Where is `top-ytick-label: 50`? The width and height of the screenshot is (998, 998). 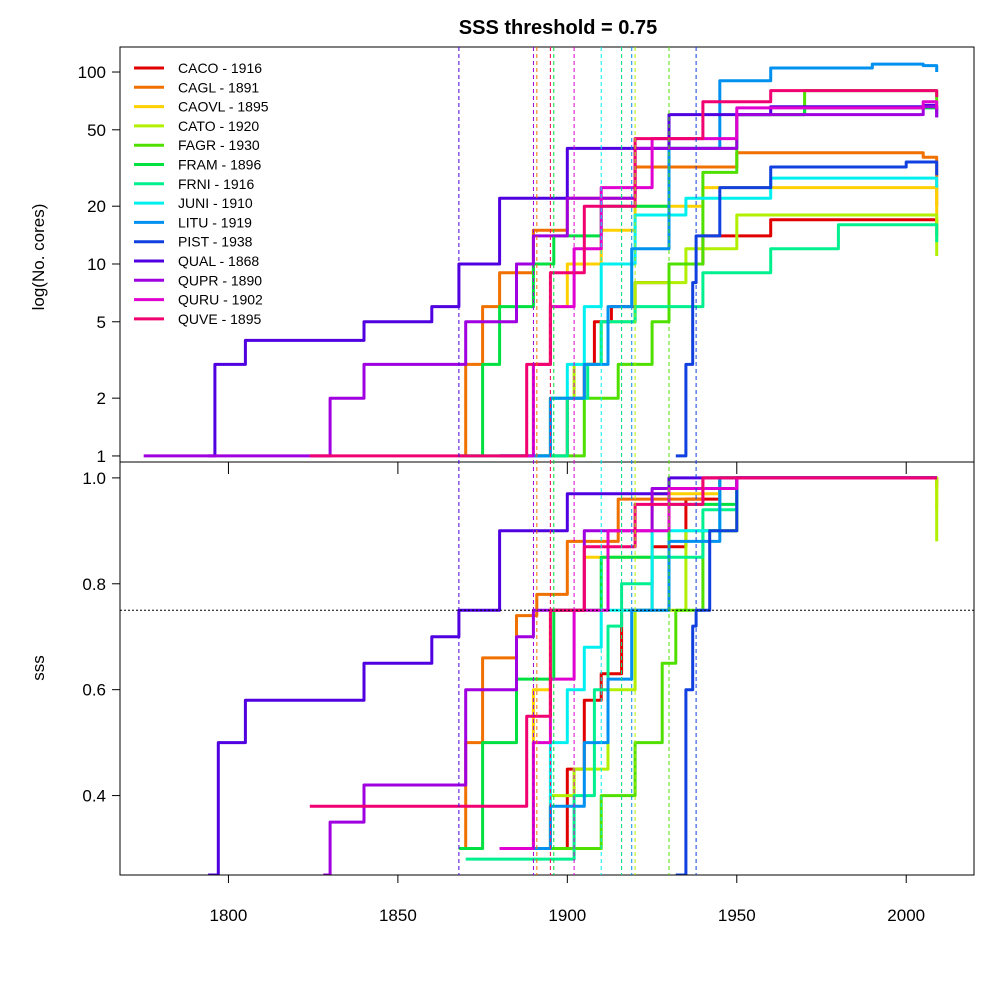
top-ytick-label: 50 is located at coordinates (96, 130).